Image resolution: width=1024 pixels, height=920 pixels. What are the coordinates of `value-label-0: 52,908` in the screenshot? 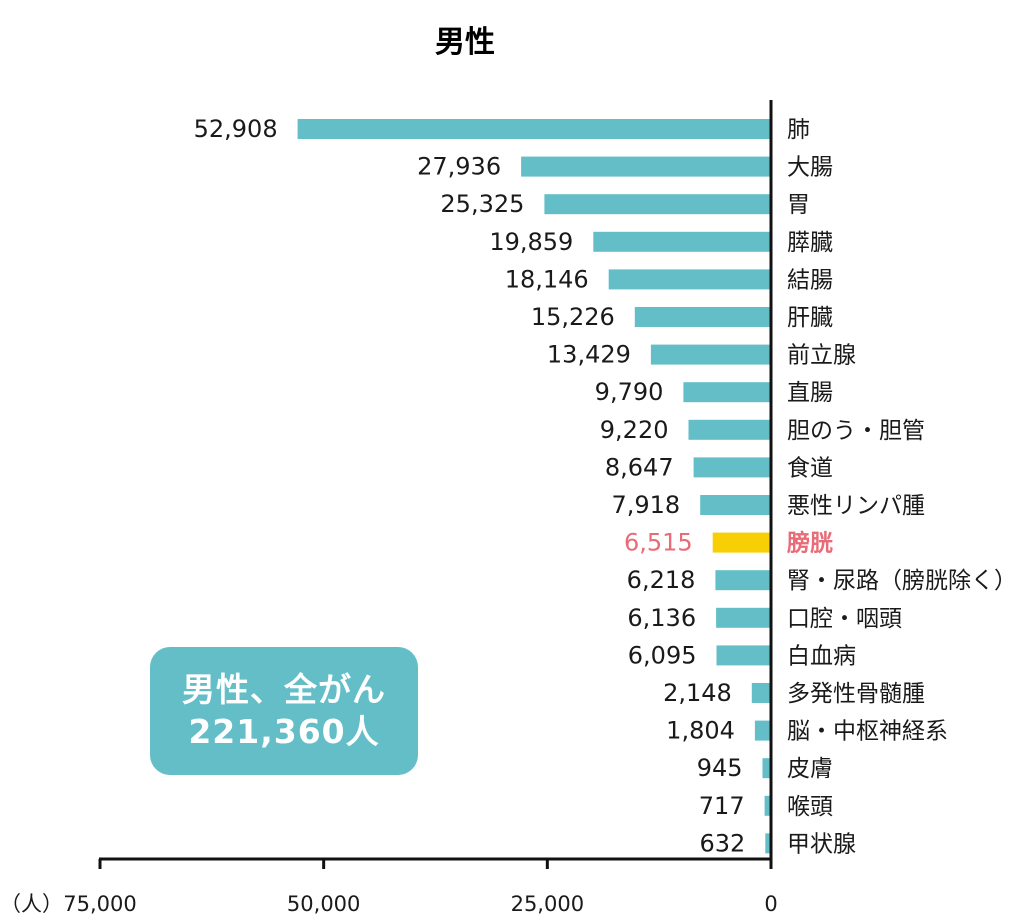 It's located at (236, 129).